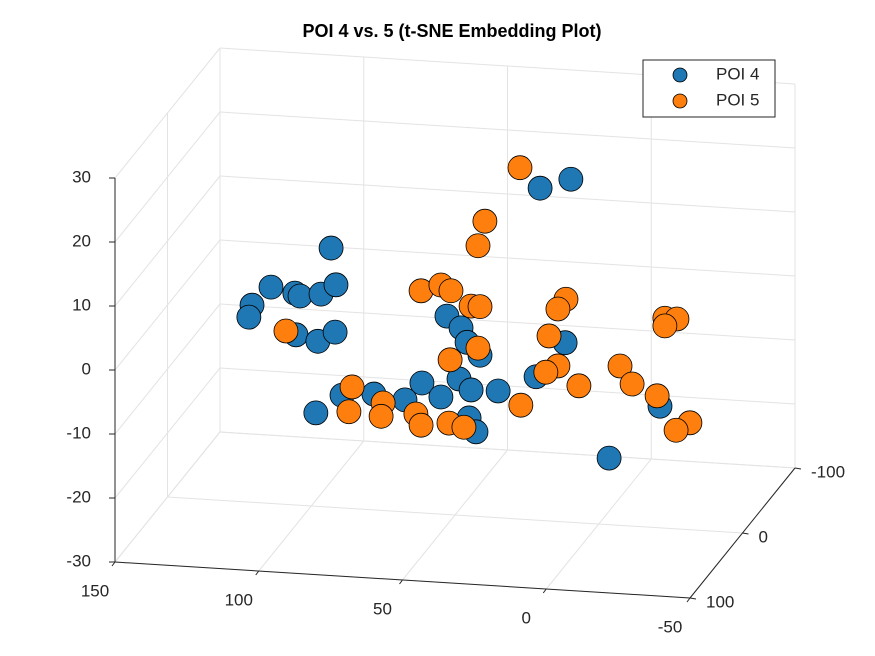 The width and height of the screenshot is (875, 656). I want to click on x-tick-label: 50, so click(382, 608).